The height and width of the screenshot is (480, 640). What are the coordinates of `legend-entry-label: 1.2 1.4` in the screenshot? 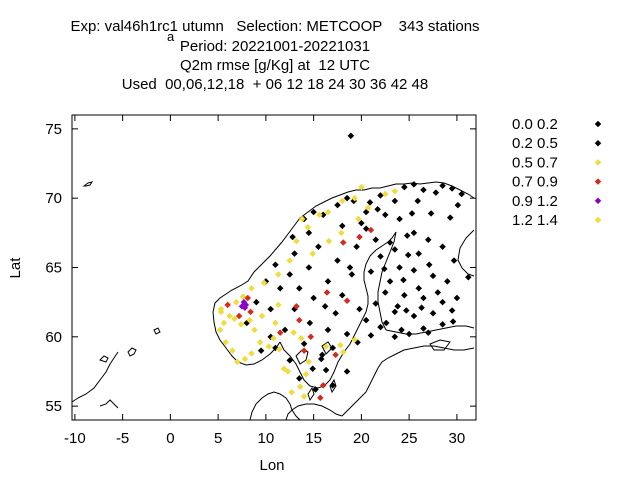 It's located at (535, 220).